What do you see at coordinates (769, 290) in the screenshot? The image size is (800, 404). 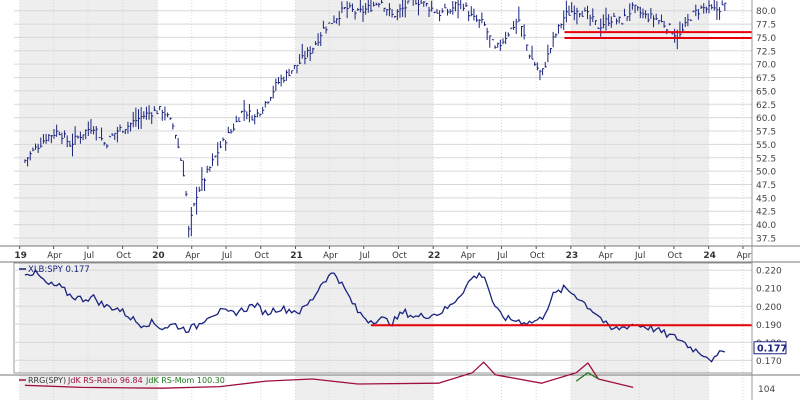 I see `ratio-y-tick-label: 0.210` at bounding box center [769, 290].